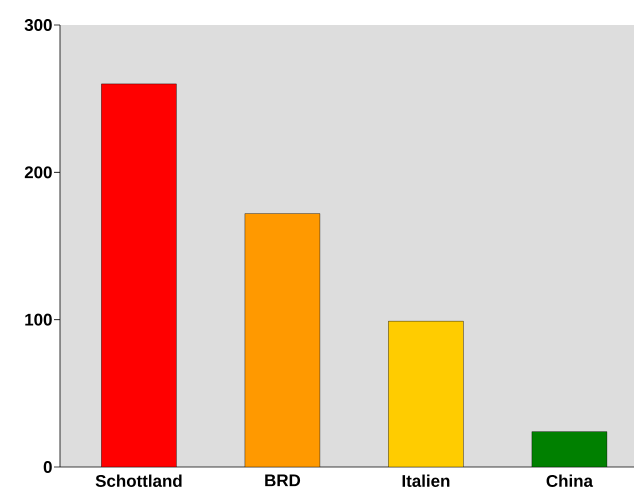 This screenshot has height=502, width=634. I want to click on y-tick-label: 100, so click(38, 320).